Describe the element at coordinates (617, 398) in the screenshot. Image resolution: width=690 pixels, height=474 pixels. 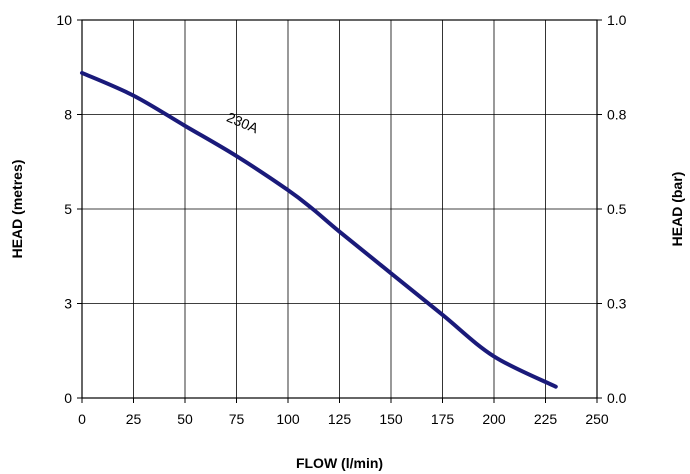
I see `y2-tick-label: 0.0` at that location.